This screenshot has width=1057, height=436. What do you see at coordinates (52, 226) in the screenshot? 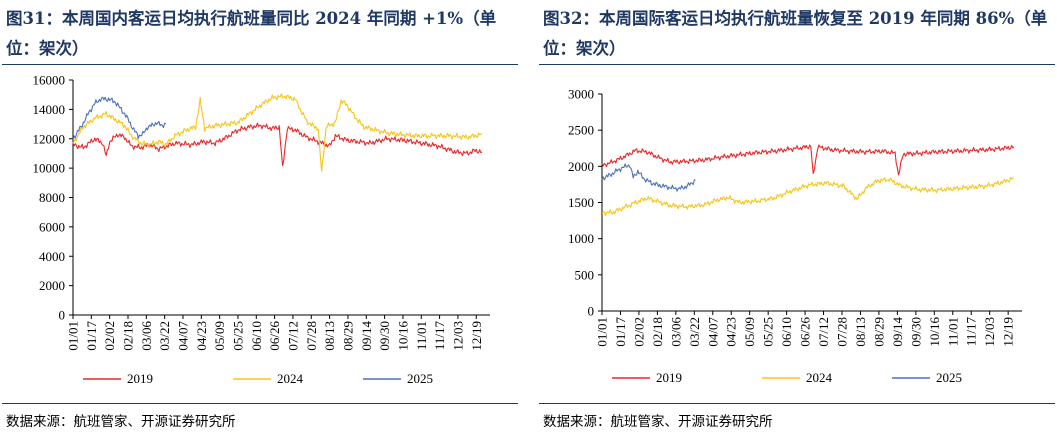
I see `y-tick-label: 6000` at bounding box center [52, 226].